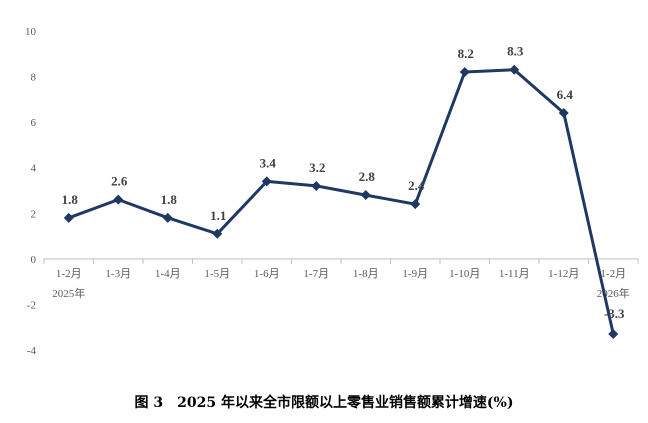 Image resolution: width=648 pixels, height=423 pixels. What do you see at coordinates (168, 274) in the screenshot?
I see `x-tick-label: 1-4月` at bounding box center [168, 274].